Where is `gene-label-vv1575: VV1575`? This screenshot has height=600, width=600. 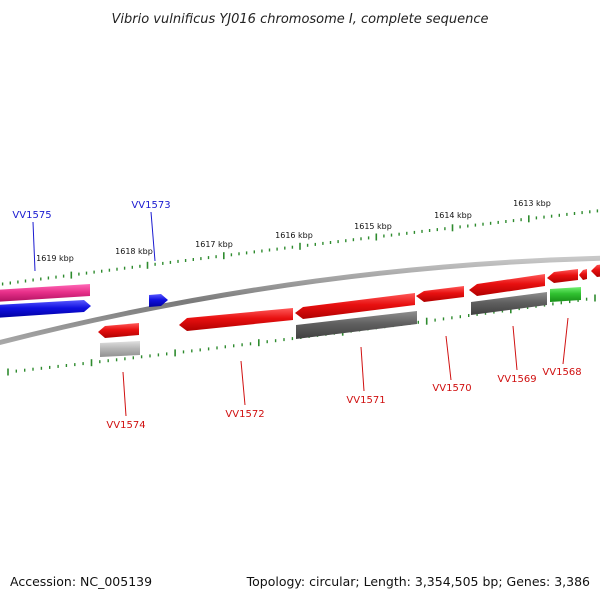
gene-label-vv1575: VV1575 is located at coordinates (31, 215).